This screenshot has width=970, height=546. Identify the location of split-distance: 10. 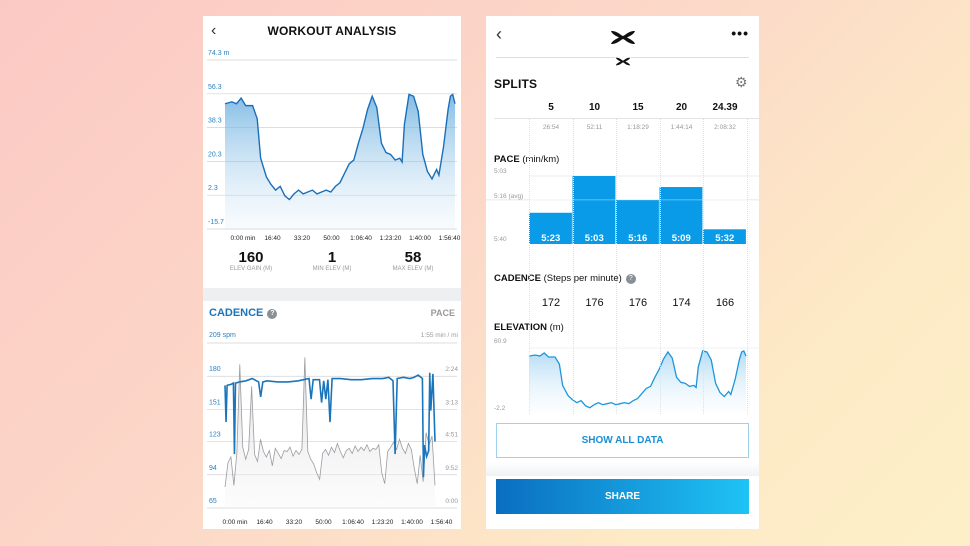
(594, 107).